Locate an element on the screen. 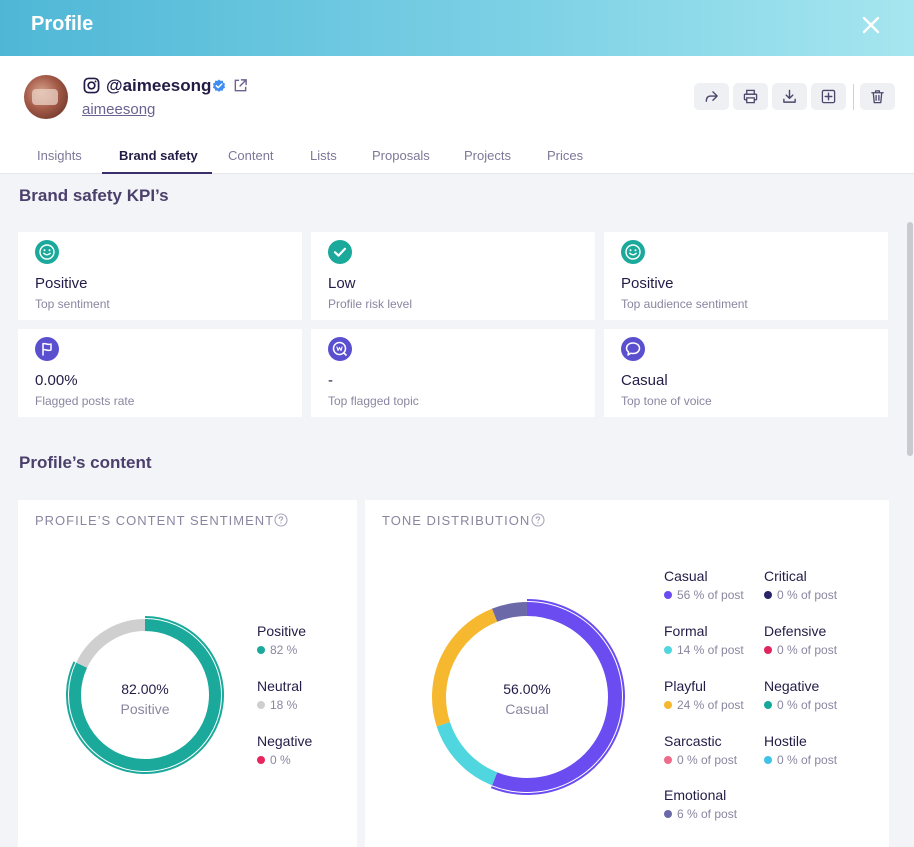 This screenshot has width=914, height=847. download-icon is located at coordinates (789, 96).